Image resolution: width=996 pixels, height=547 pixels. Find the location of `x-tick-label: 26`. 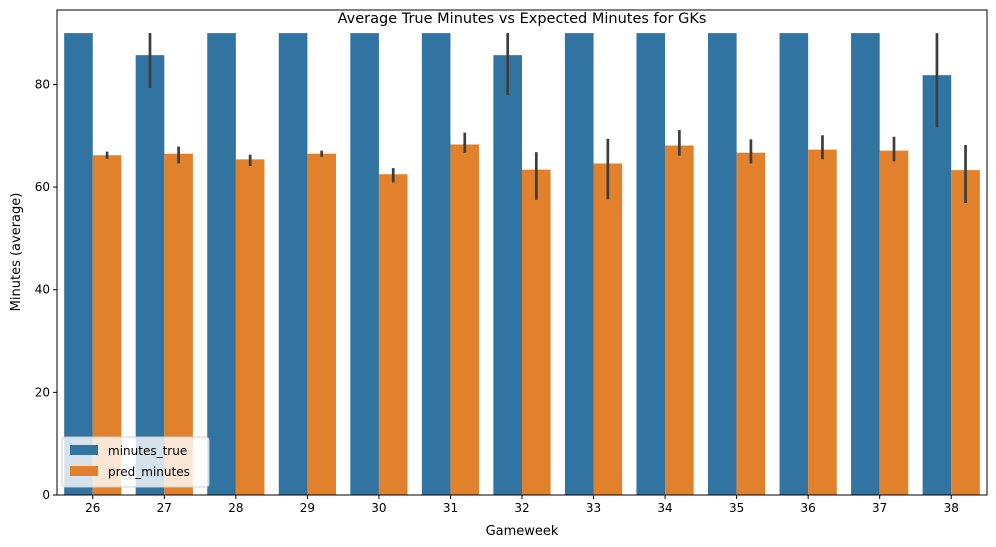

x-tick-label: 26 is located at coordinates (92, 508).